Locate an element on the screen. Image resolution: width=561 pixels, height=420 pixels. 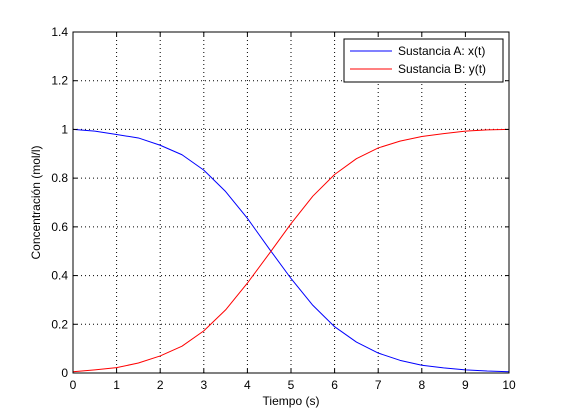
x-tick-label: 6 is located at coordinates (334, 385).